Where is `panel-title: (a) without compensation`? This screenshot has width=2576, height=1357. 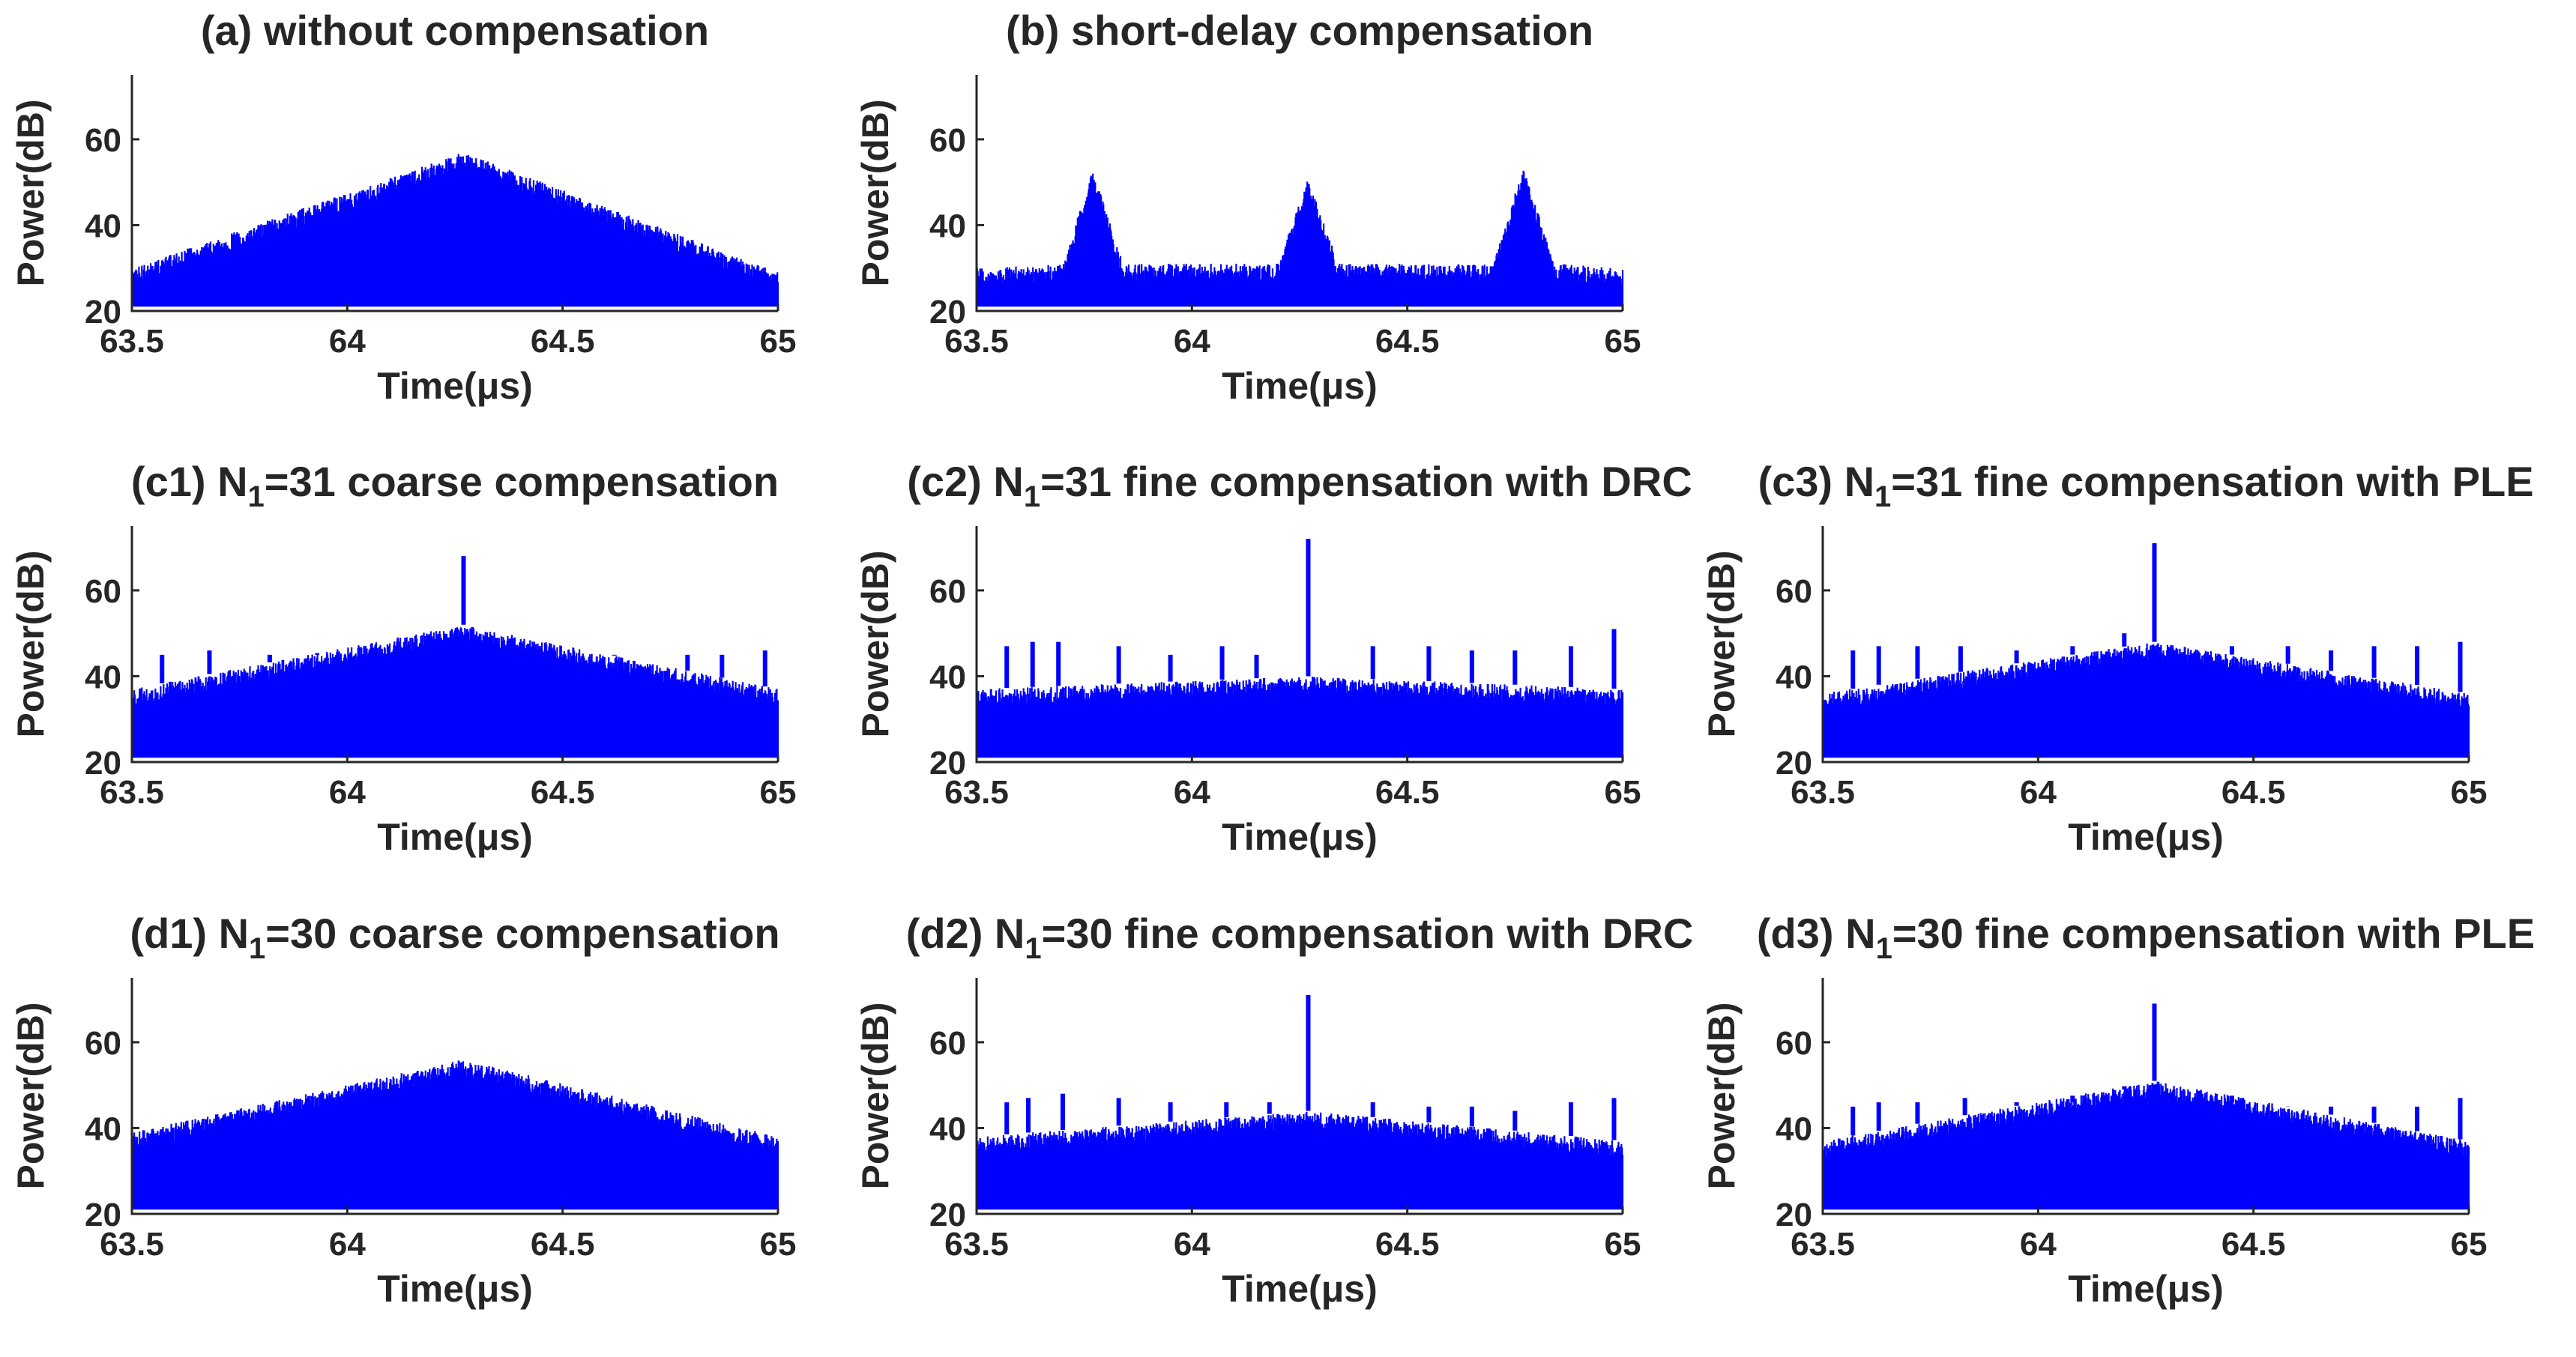
panel-title: (a) without compensation is located at coordinates (455, 30).